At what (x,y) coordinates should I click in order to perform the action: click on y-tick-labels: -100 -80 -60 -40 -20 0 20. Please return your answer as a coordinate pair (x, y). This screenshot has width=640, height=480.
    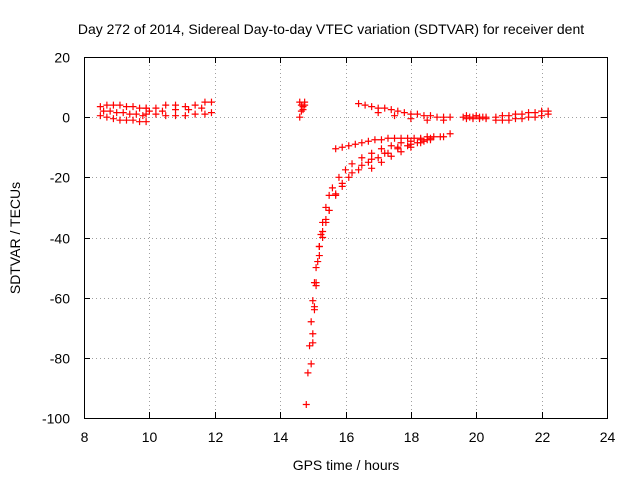
    Looking at the image, I should click on (56, 238).